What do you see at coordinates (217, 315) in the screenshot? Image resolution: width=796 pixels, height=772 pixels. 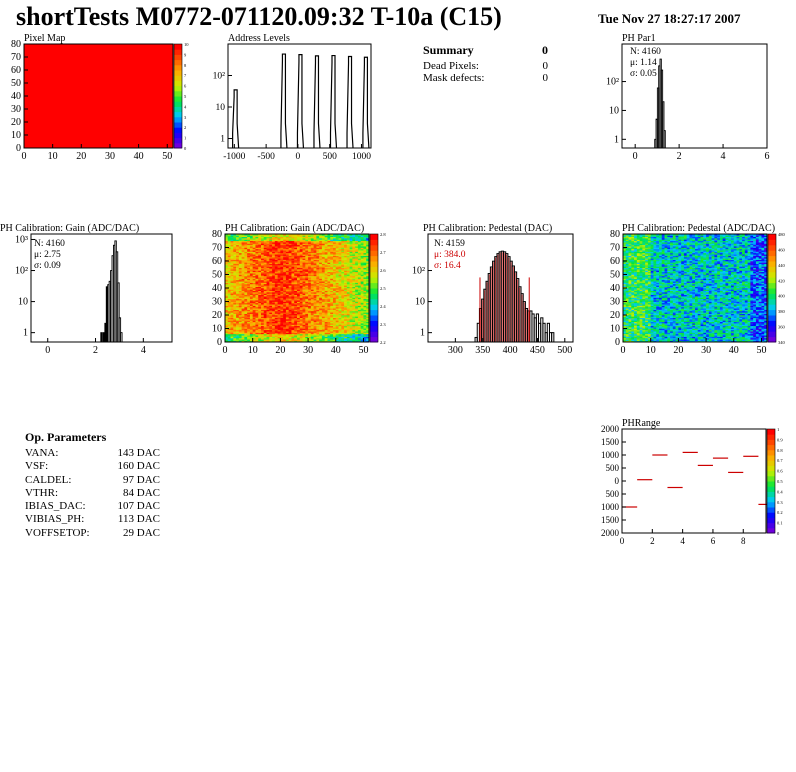 I see `y-tick-label: 20` at bounding box center [217, 315].